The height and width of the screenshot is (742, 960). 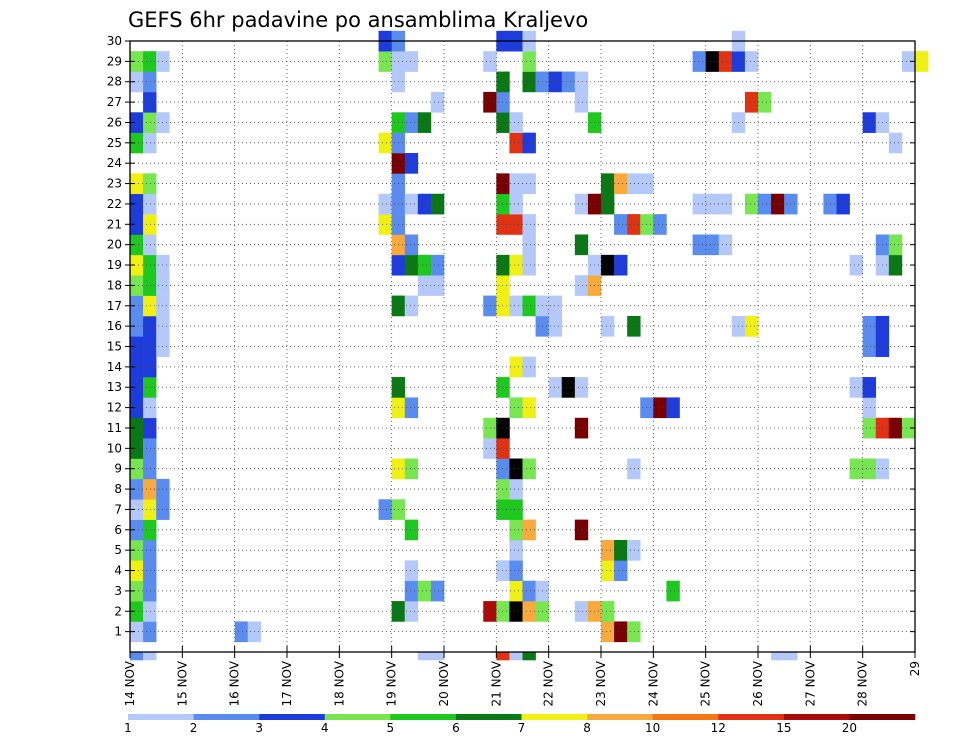 I want to click on y-tick-label: 7, so click(x=118, y=509).